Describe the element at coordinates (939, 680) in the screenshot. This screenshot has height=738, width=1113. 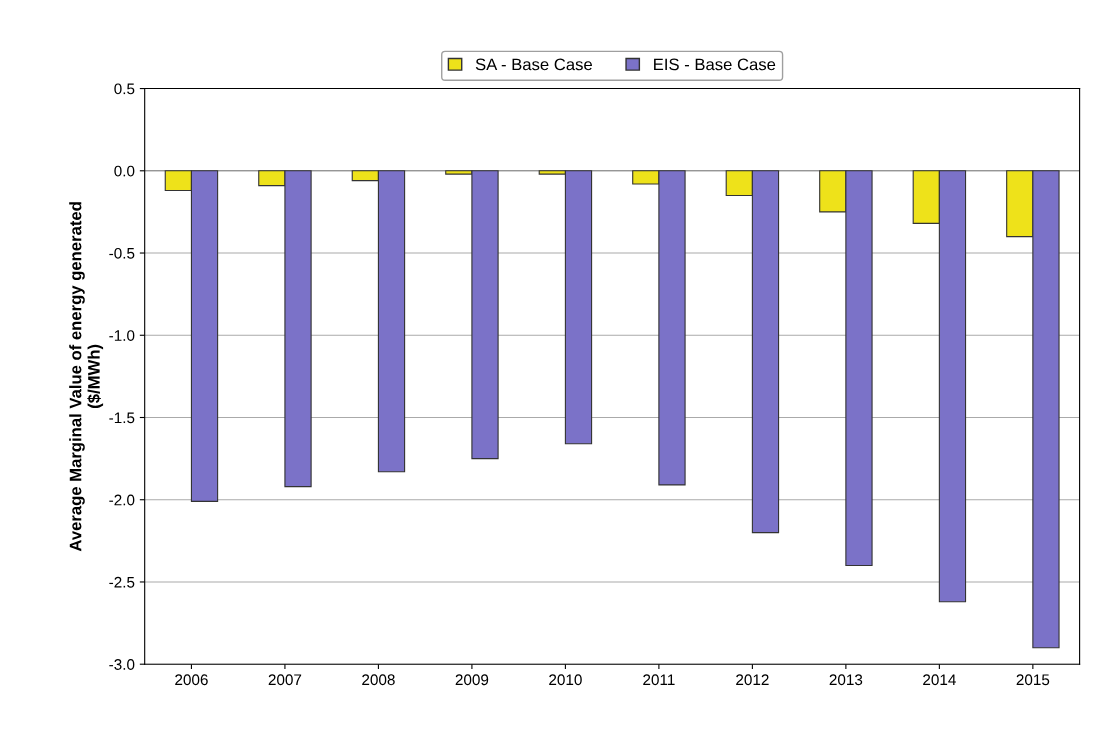
I see `x-tick-label: 2014` at that location.